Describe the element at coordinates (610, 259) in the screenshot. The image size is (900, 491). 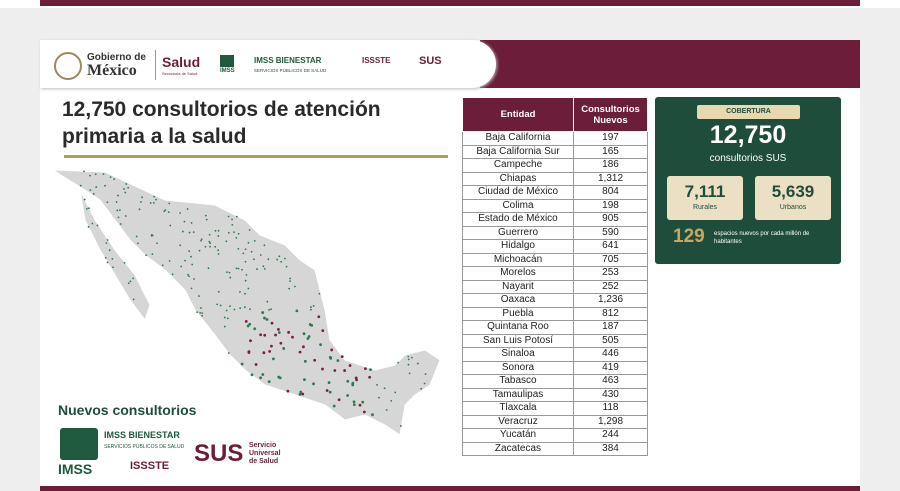
I see `count-cell: 705` at that location.